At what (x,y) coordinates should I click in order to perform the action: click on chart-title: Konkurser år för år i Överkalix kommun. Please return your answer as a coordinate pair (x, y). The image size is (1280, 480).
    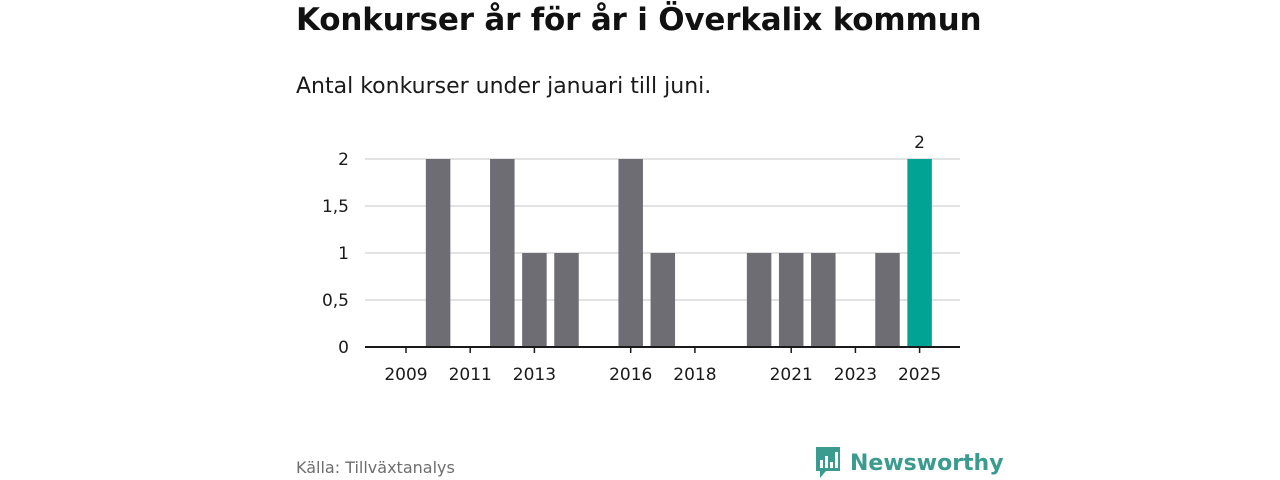
    Looking at the image, I should click on (639, 20).